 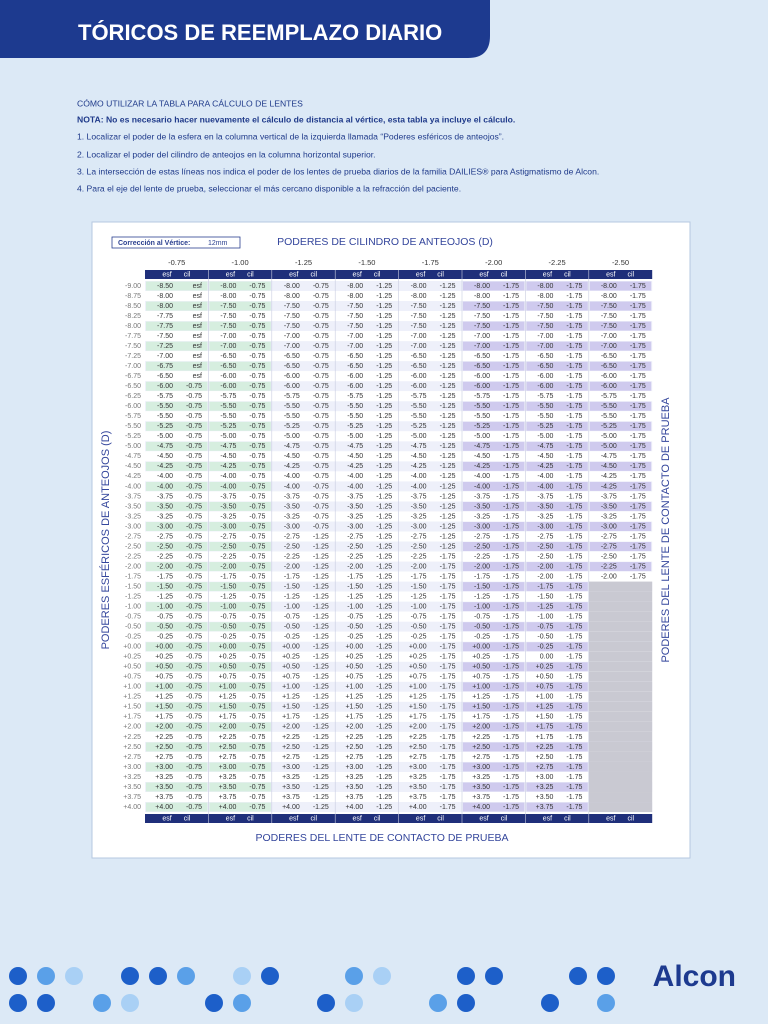 What do you see at coordinates (154, 243) in the screenshot?
I see `vertex-label: Corrección al Vértice:` at bounding box center [154, 243].